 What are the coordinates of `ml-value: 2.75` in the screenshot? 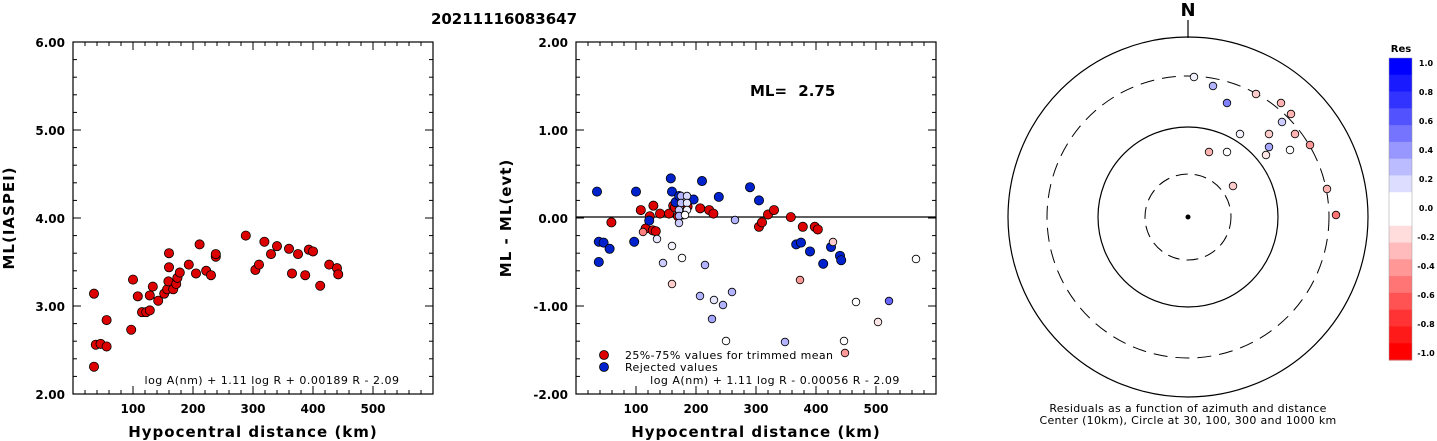 It's located at (816, 91).